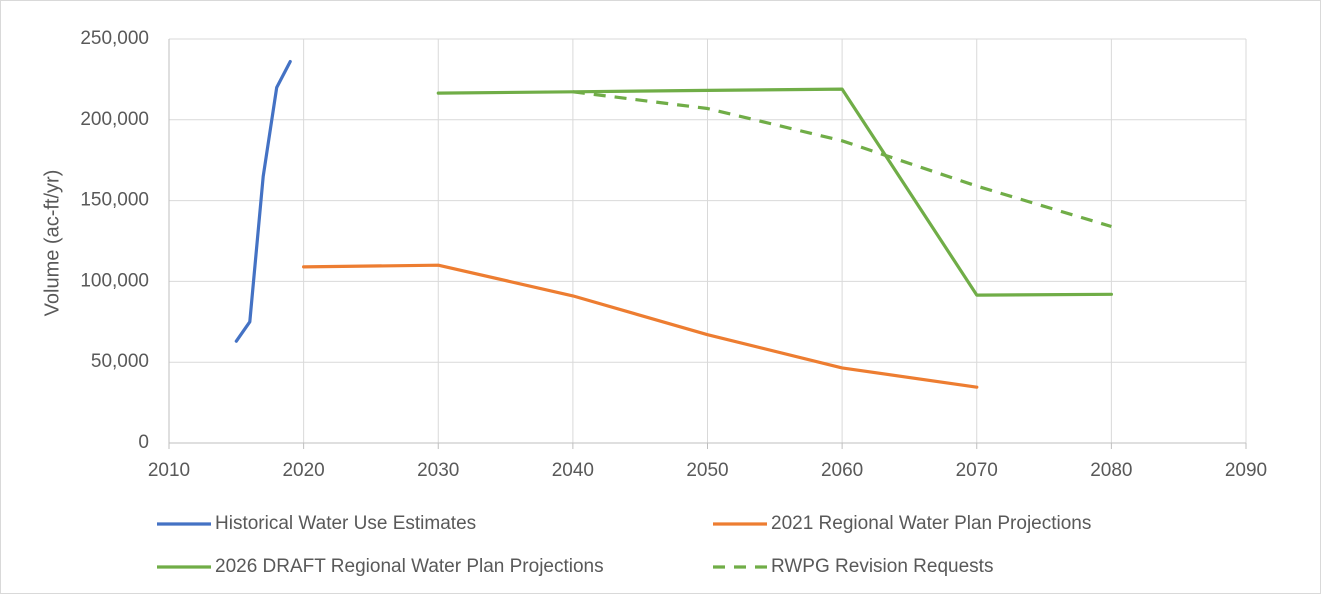  Describe the element at coordinates (707, 470) in the screenshot. I see `x-tick-label: 2050` at that location.